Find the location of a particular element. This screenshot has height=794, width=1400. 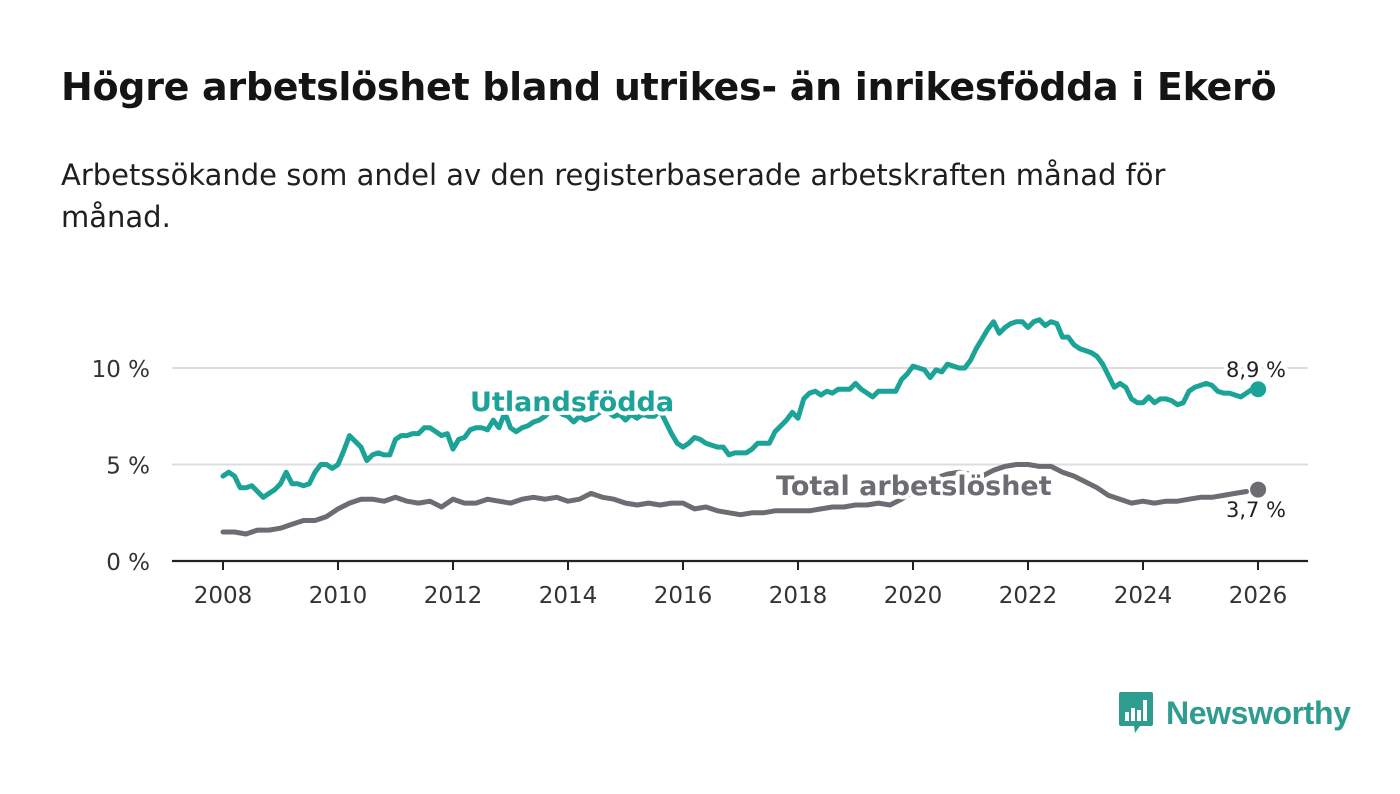

end-label-foreign: 8,9 %8,9 % is located at coordinates (1256, 370).